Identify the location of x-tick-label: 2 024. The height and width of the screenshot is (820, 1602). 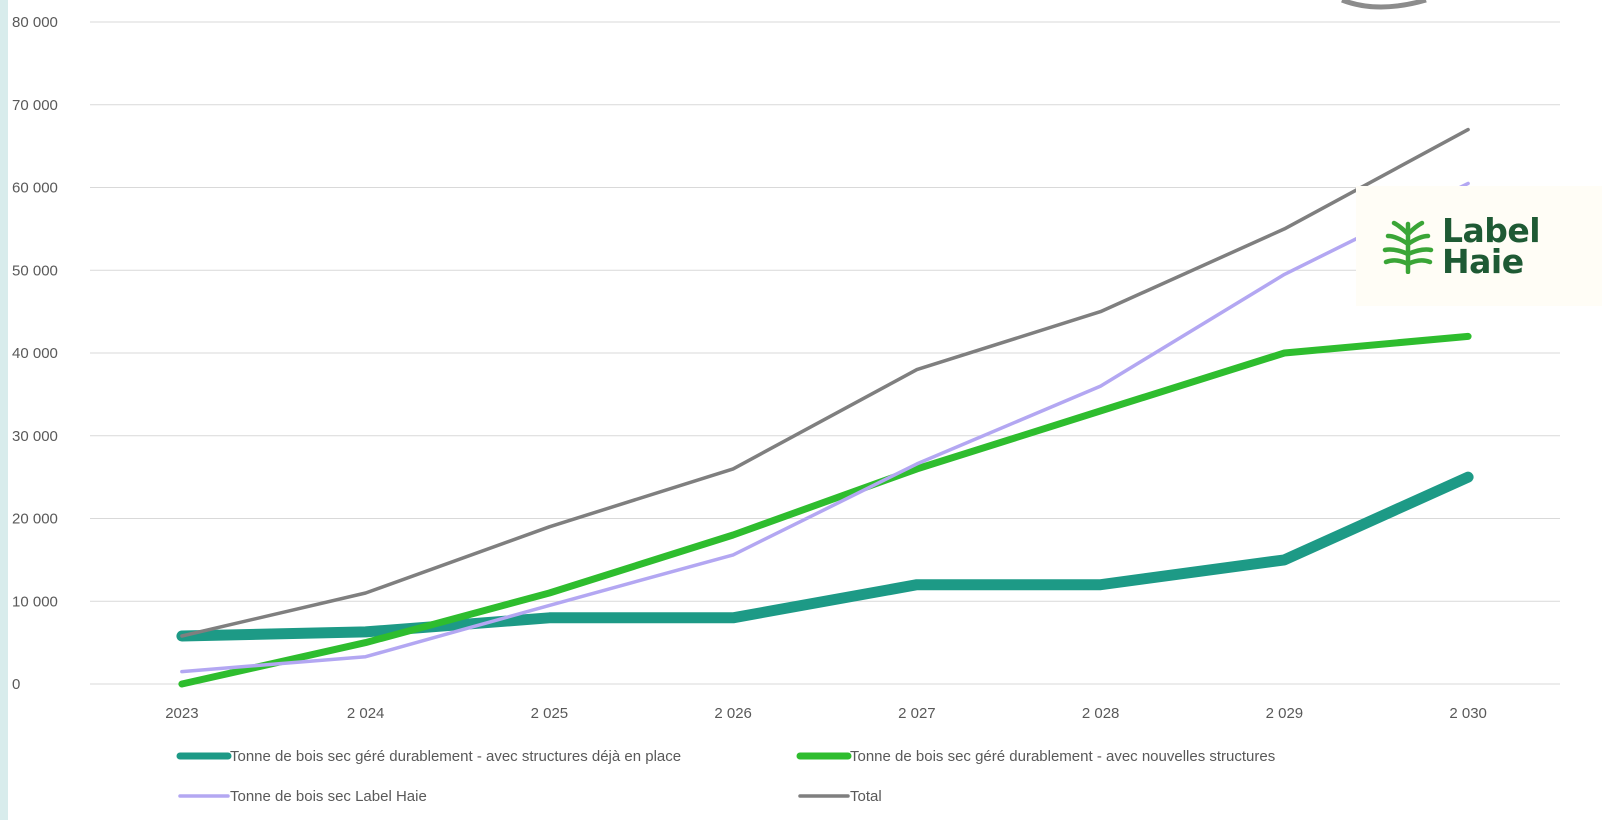
(366, 713).